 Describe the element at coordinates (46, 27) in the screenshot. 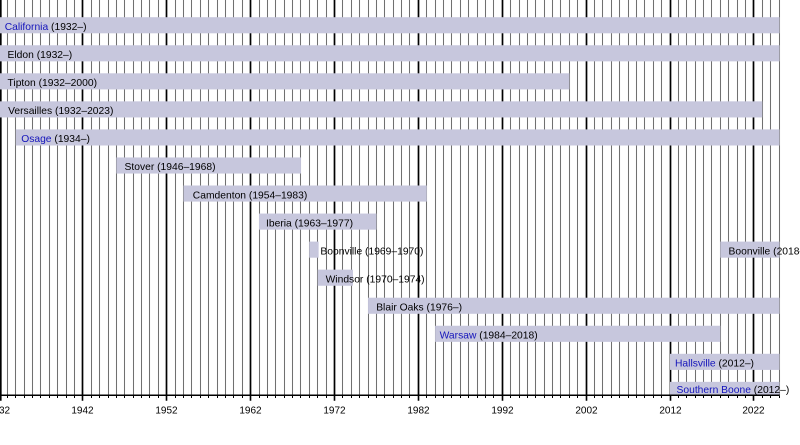

I see `svg-text: California (1932–)` at that location.